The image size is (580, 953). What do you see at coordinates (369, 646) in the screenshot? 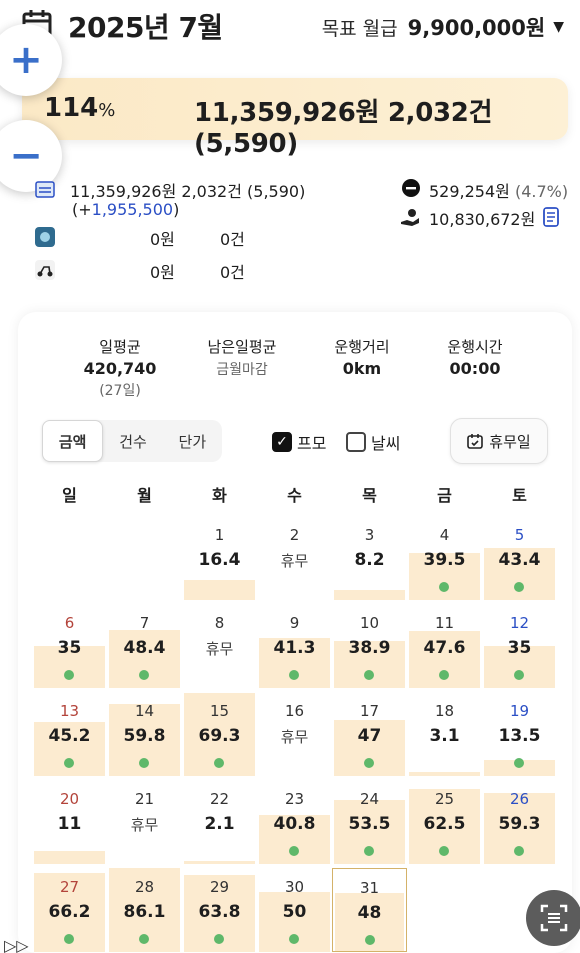
I see `calendar-day-10: 10 38.9` at bounding box center [369, 646].